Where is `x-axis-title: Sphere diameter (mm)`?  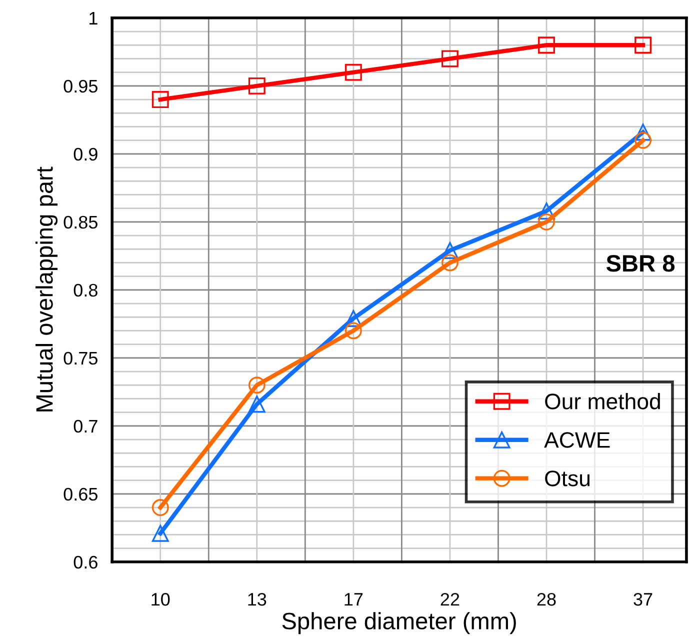
x-axis-title: Sphere diameter (mm) is located at coordinates (399, 623).